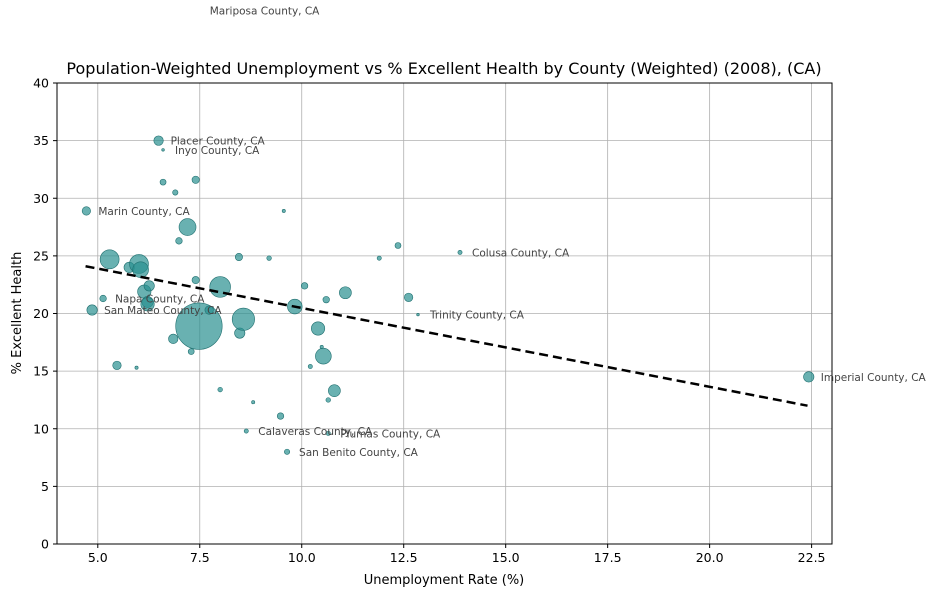 The width and height of the screenshot is (941, 597). What do you see at coordinates (41, 313) in the screenshot?
I see `y-tick-label: 20` at bounding box center [41, 313].